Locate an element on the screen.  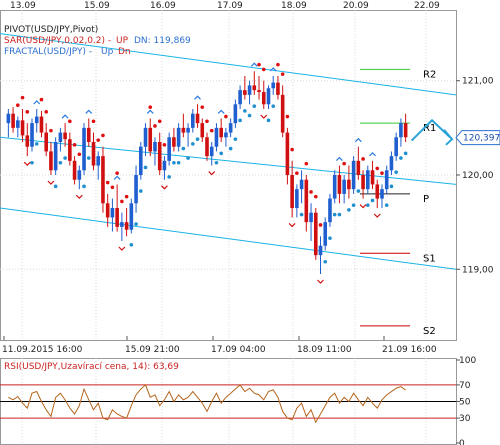
legend-fractal-dn: Dn is located at coordinates (124, 52).